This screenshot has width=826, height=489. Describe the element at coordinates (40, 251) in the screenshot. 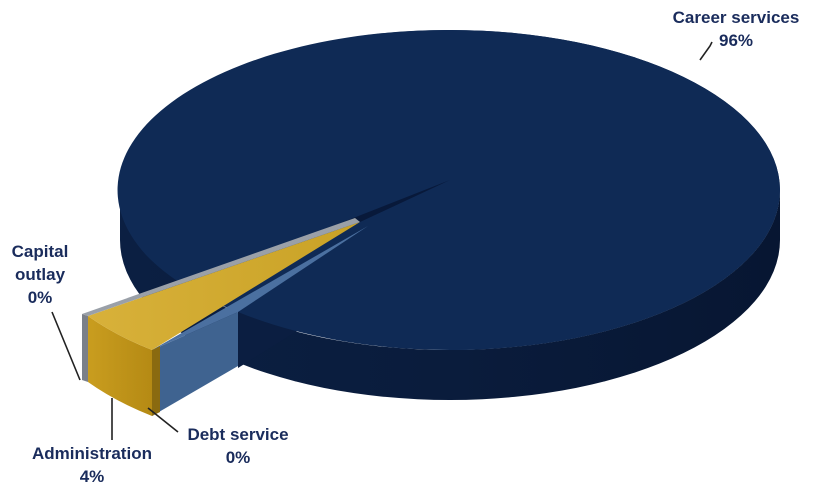

I see `label-capital-outlay-line1: Capital` at that location.